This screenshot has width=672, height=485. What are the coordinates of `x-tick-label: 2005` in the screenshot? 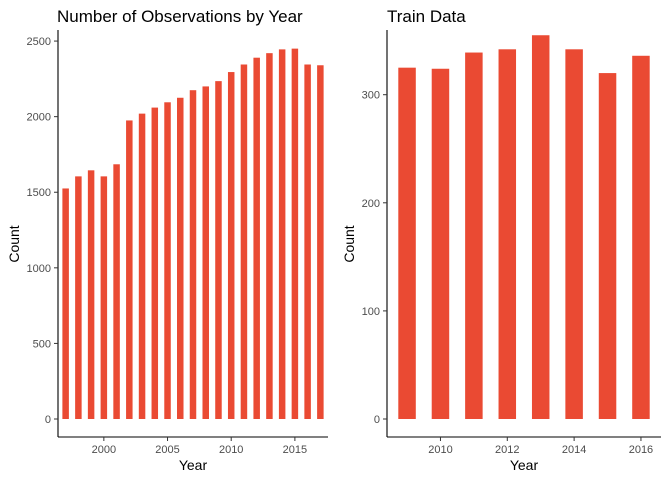 It's located at (167, 450).